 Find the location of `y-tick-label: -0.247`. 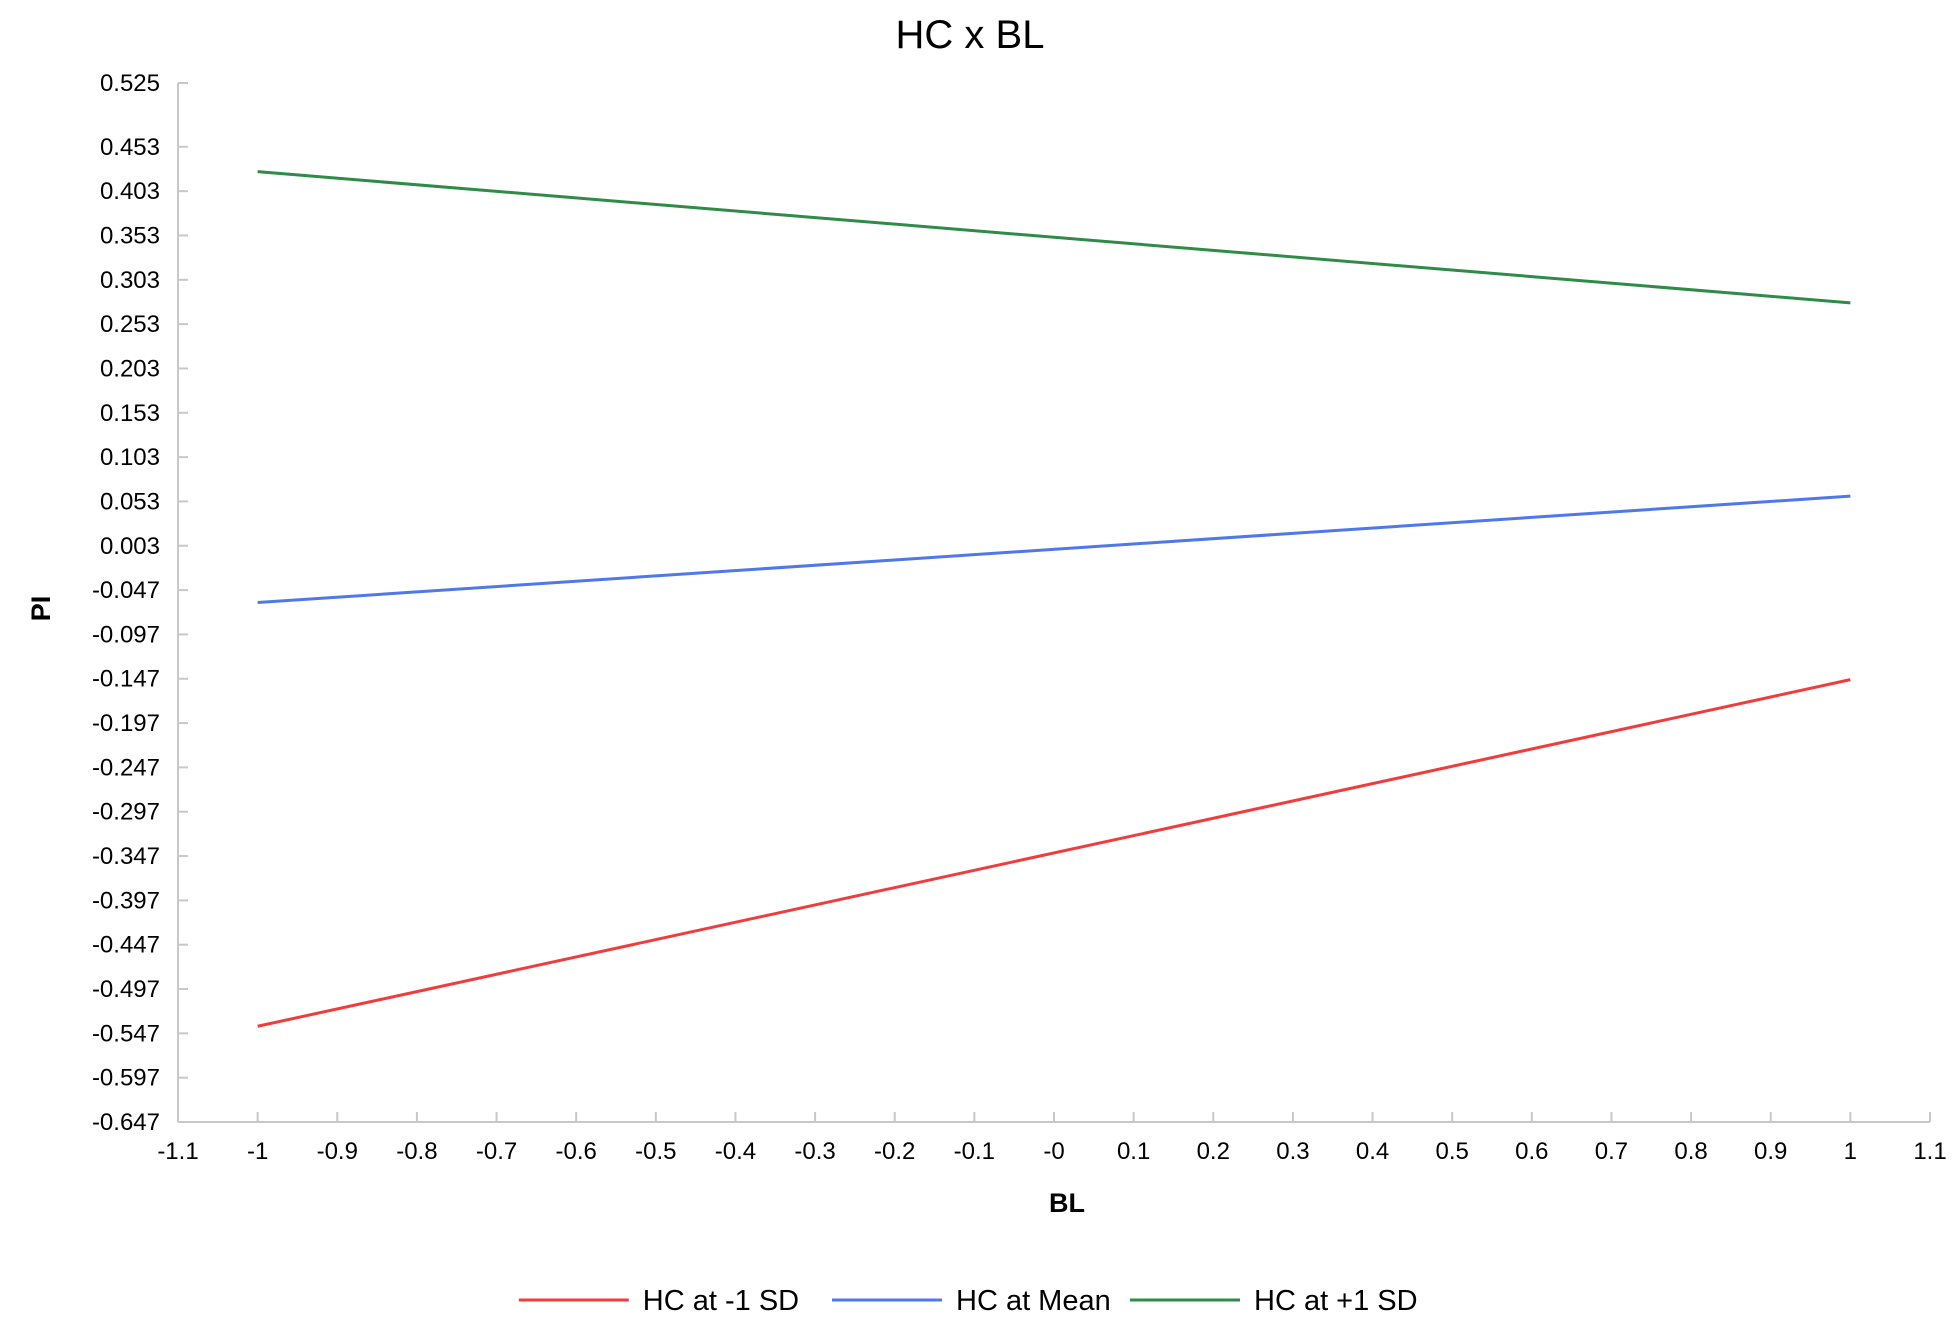

y-tick-label: -0.247 is located at coordinates (126, 767).